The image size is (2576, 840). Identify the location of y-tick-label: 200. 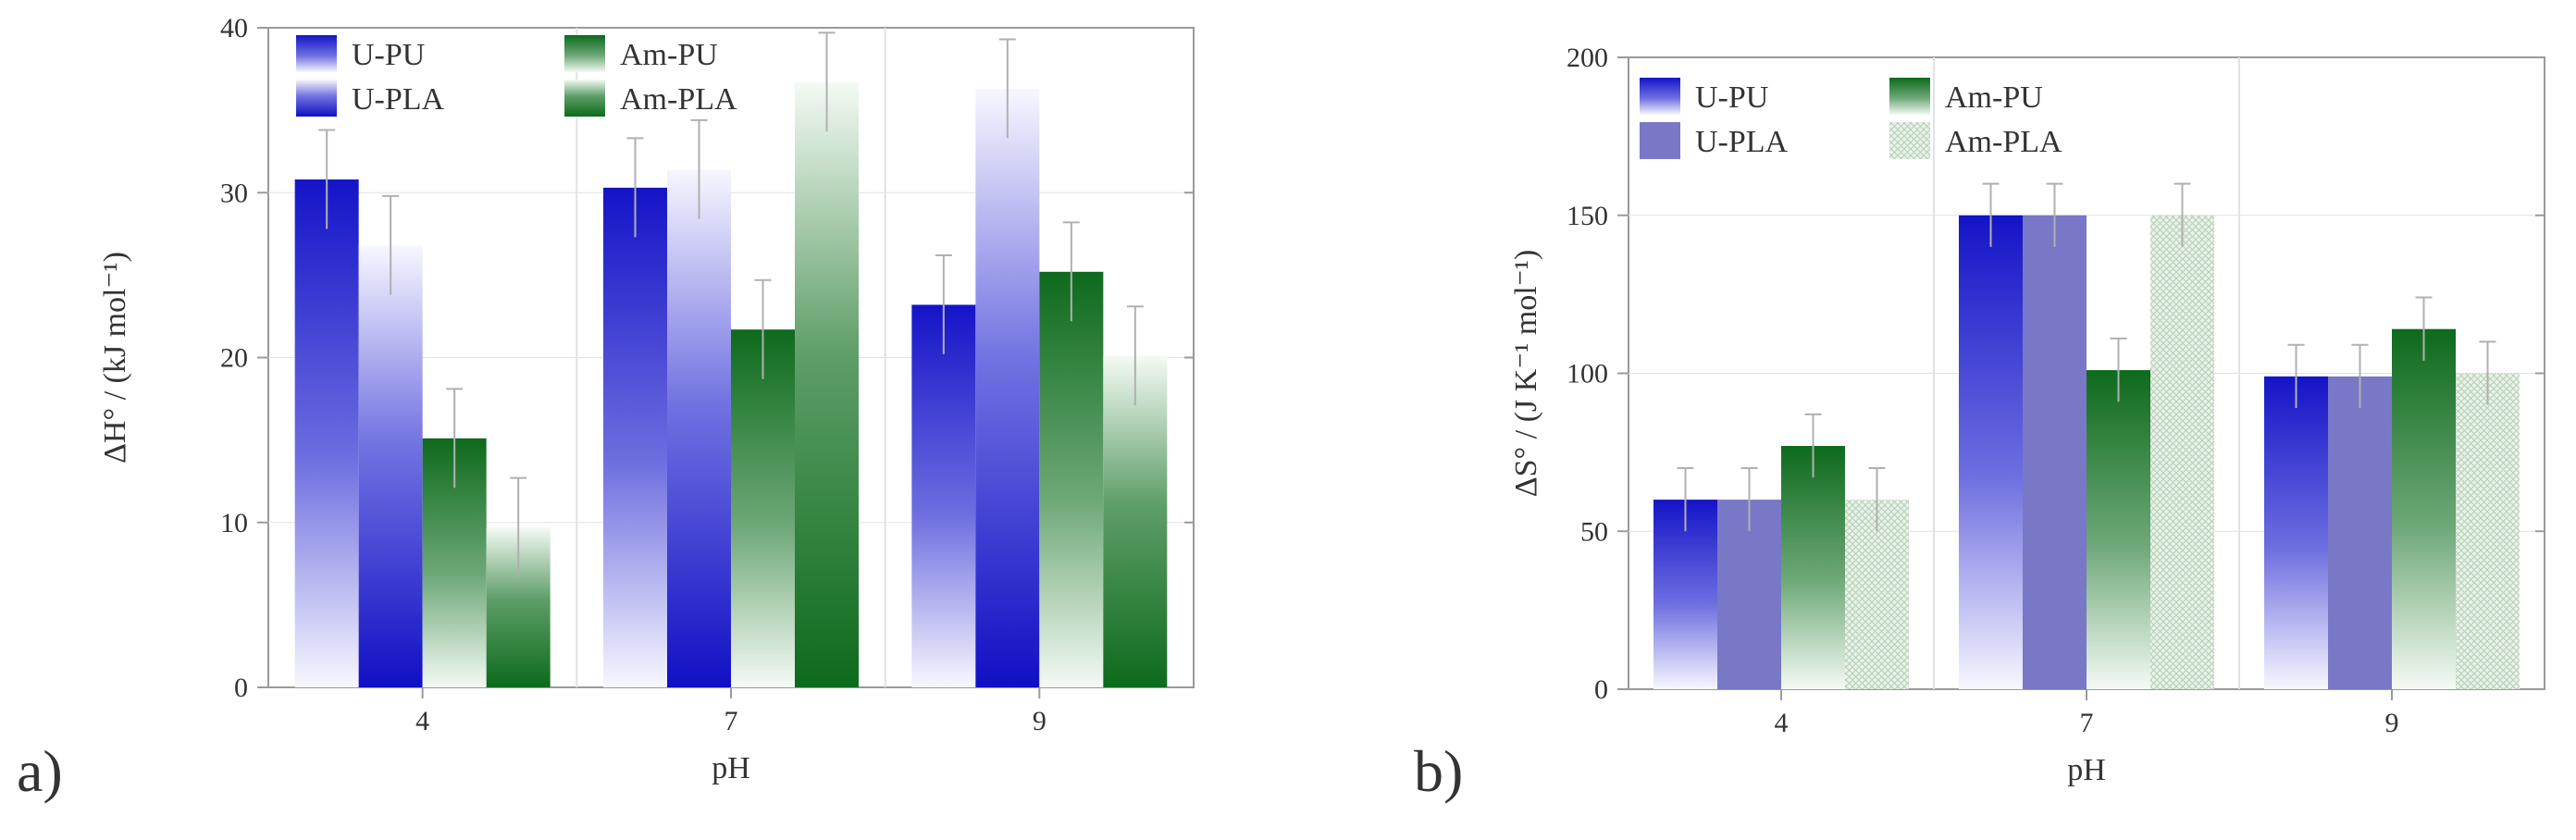
(1587, 58).